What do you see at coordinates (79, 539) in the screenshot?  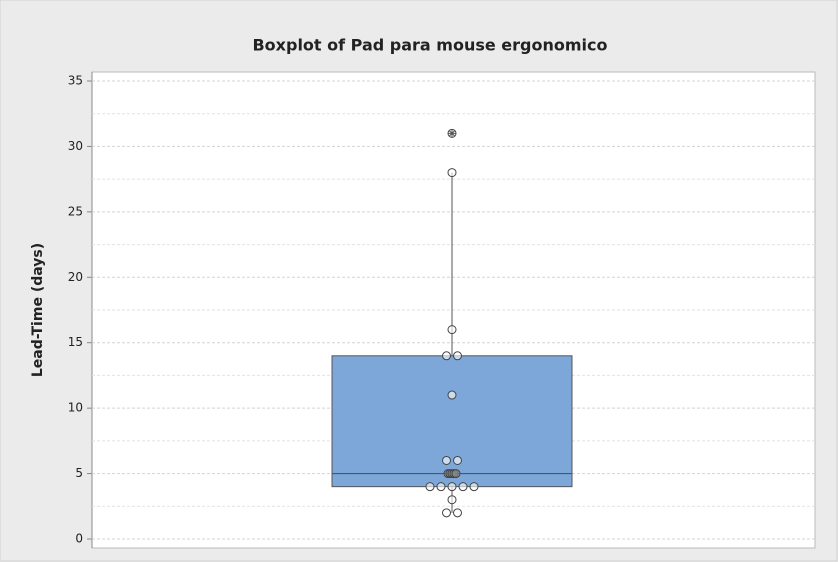 I see `y-tick-label: 0` at bounding box center [79, 539].